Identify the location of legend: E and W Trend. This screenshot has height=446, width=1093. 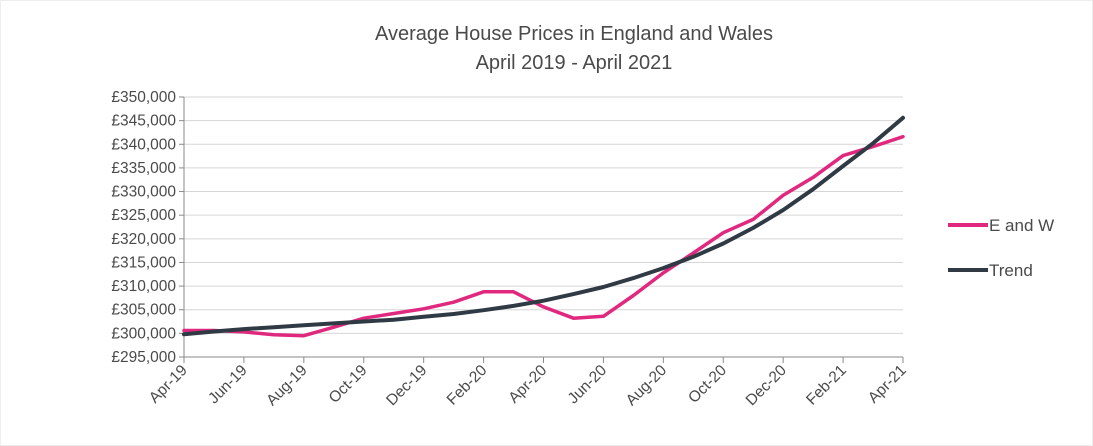
(1001, 248).